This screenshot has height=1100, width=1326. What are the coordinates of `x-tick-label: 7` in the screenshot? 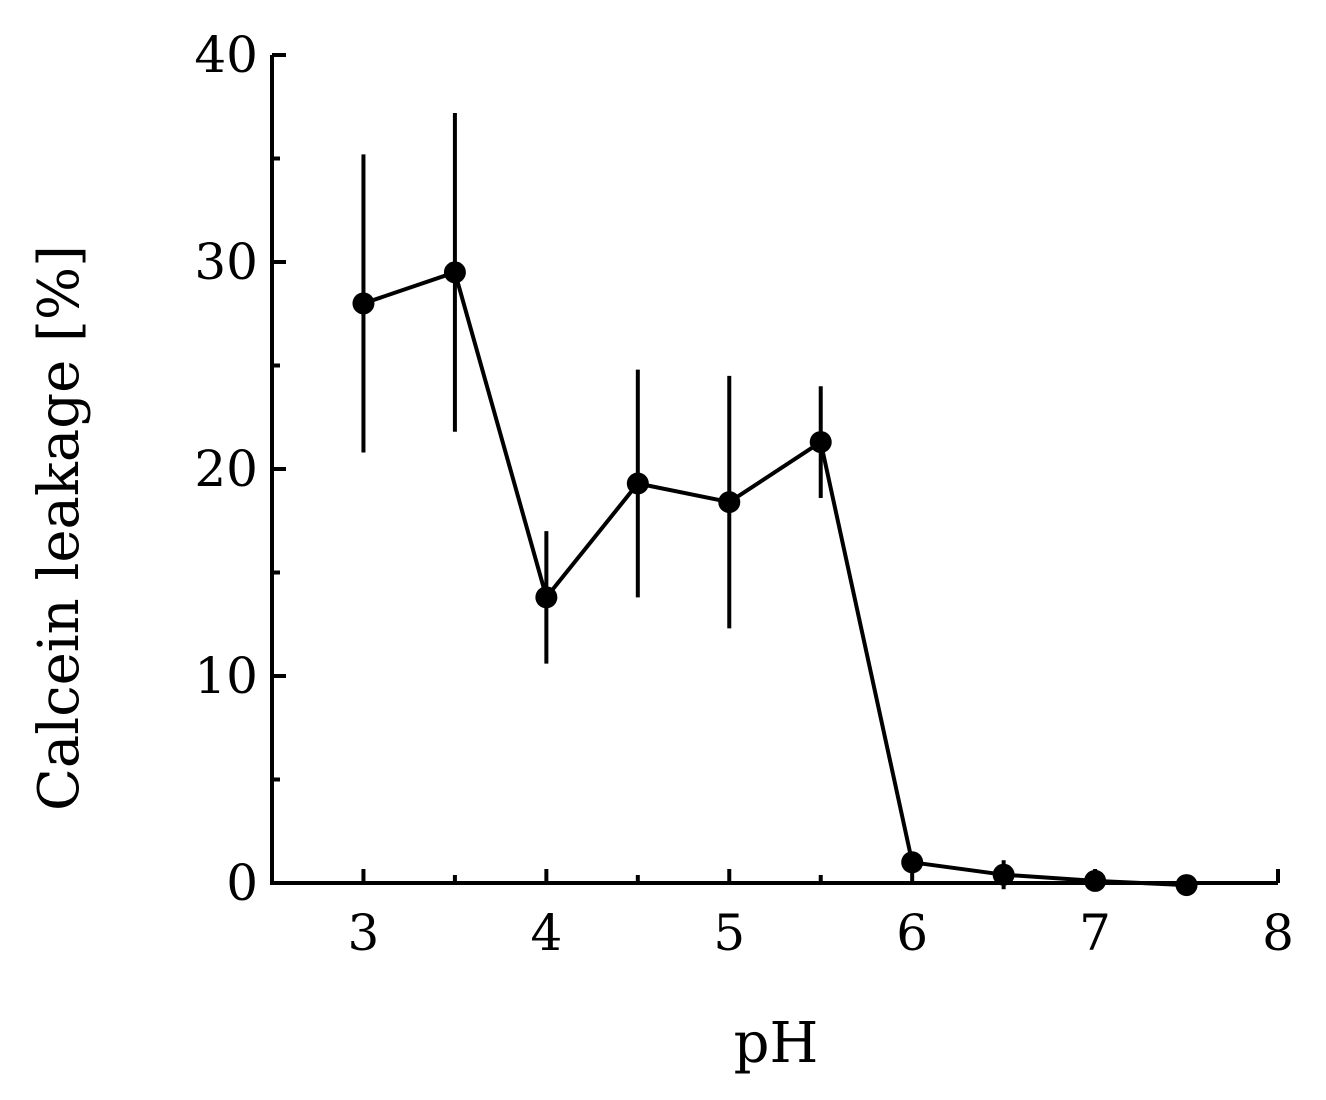 It's located at (1095, 933).